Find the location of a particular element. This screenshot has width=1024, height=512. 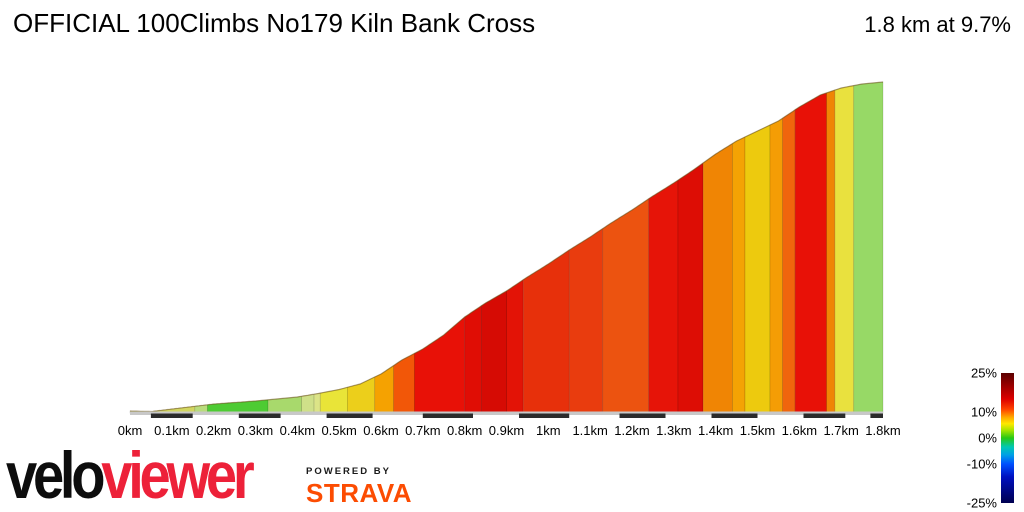

x-tick-label: 1.7km is located at coordinates (841, 430).